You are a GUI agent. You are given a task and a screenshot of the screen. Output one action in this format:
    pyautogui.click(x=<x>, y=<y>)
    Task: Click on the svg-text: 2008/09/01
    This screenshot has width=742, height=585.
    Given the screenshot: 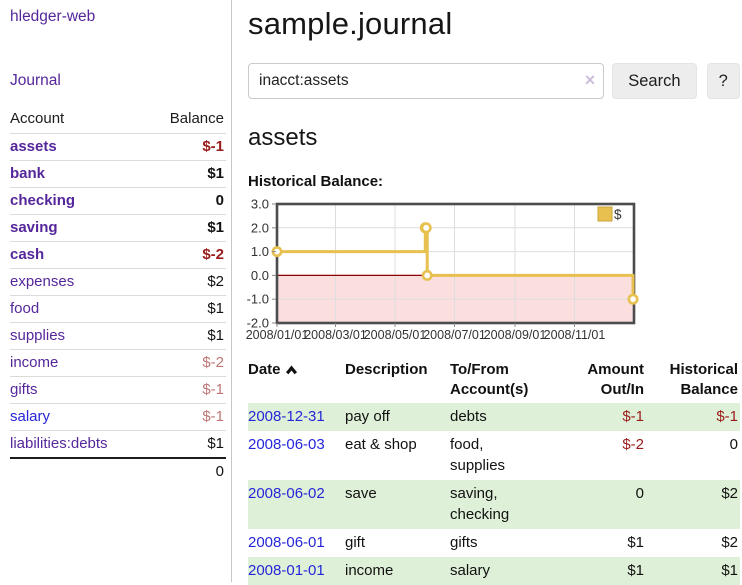 What is the action you would take?
    pyautogui.click(x=515, y=335)
    